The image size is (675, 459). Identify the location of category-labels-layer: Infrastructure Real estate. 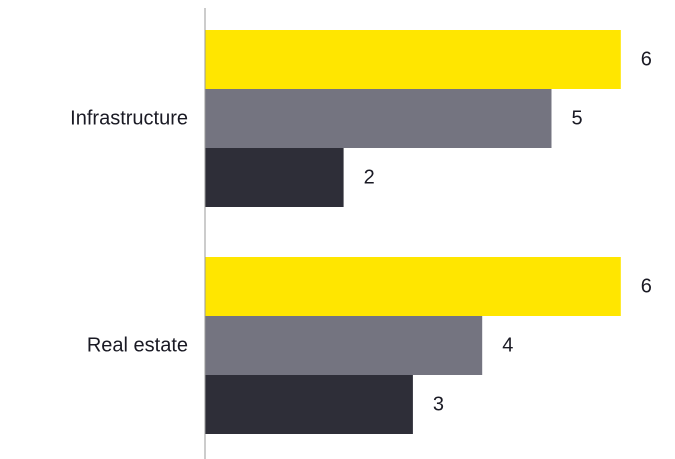
(129, 232).